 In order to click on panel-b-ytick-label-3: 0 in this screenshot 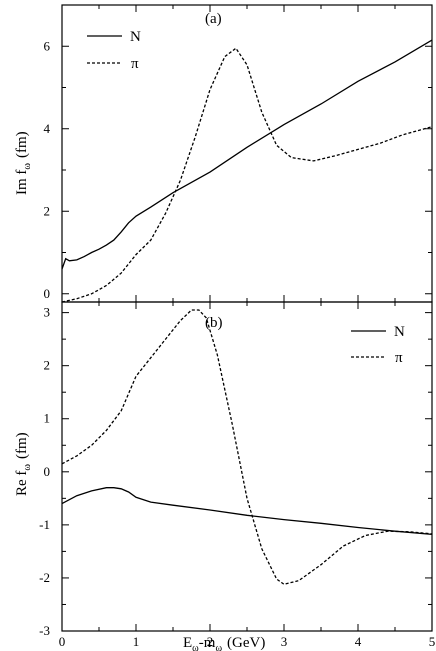, I will do `click(47, 471)`.